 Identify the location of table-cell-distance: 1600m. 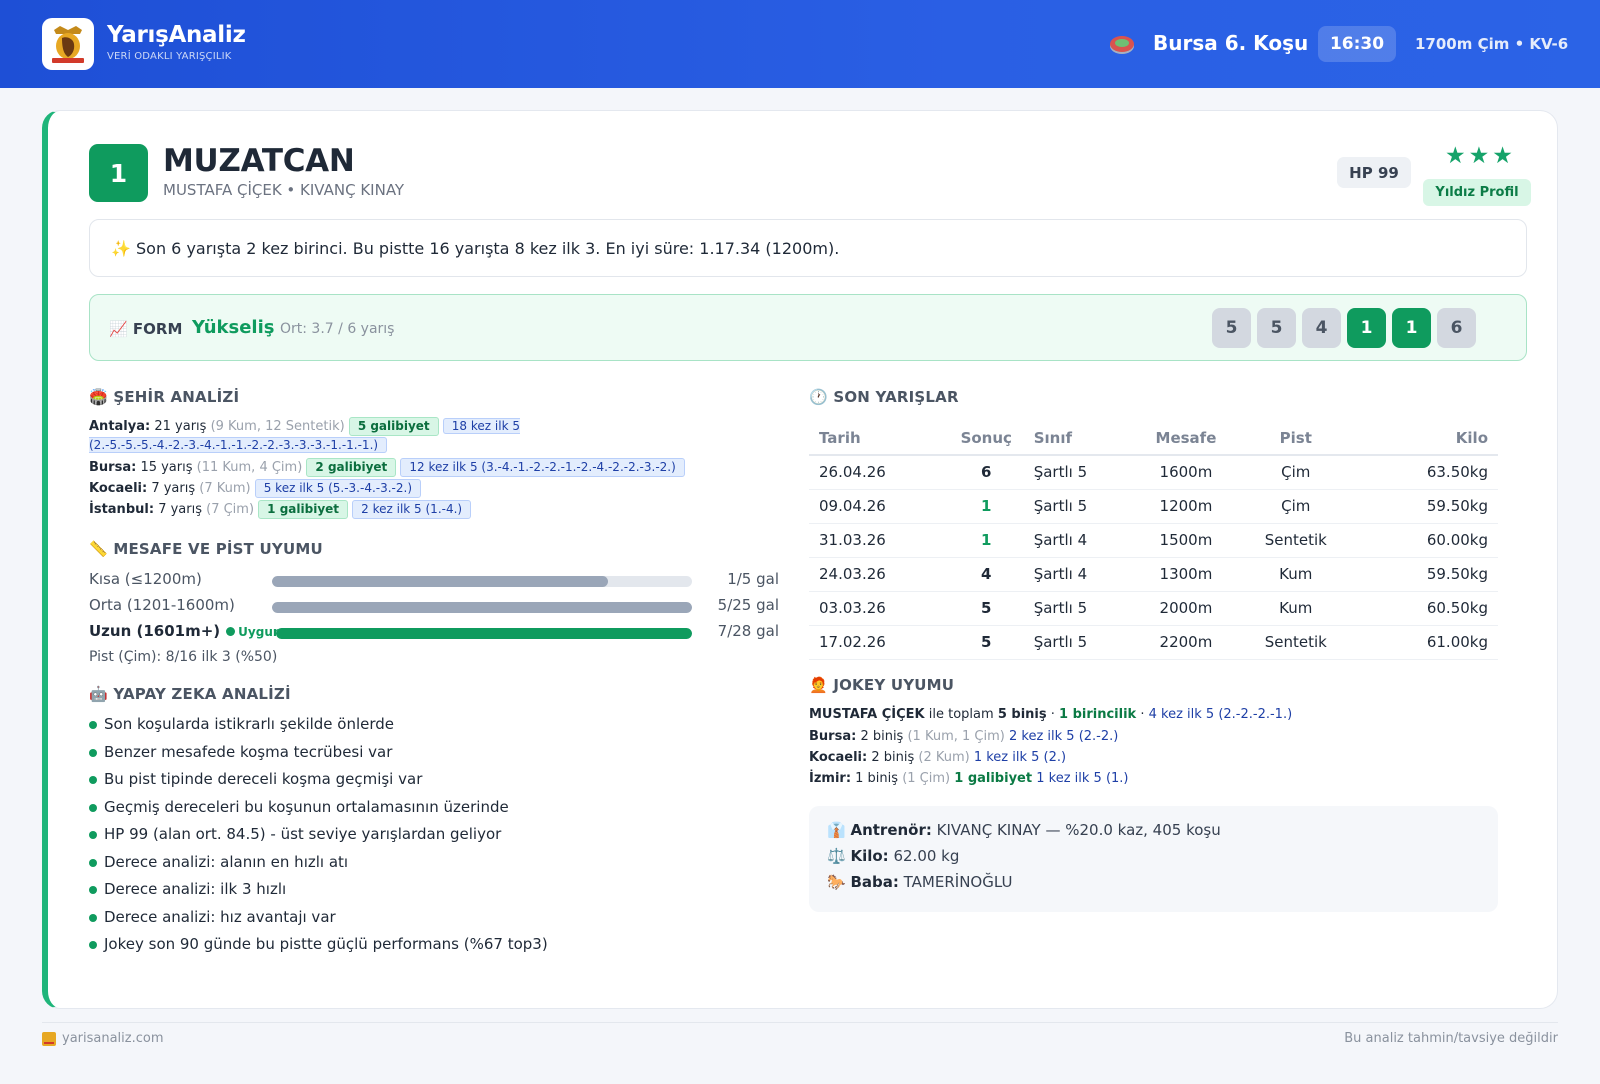
(1186, 472).